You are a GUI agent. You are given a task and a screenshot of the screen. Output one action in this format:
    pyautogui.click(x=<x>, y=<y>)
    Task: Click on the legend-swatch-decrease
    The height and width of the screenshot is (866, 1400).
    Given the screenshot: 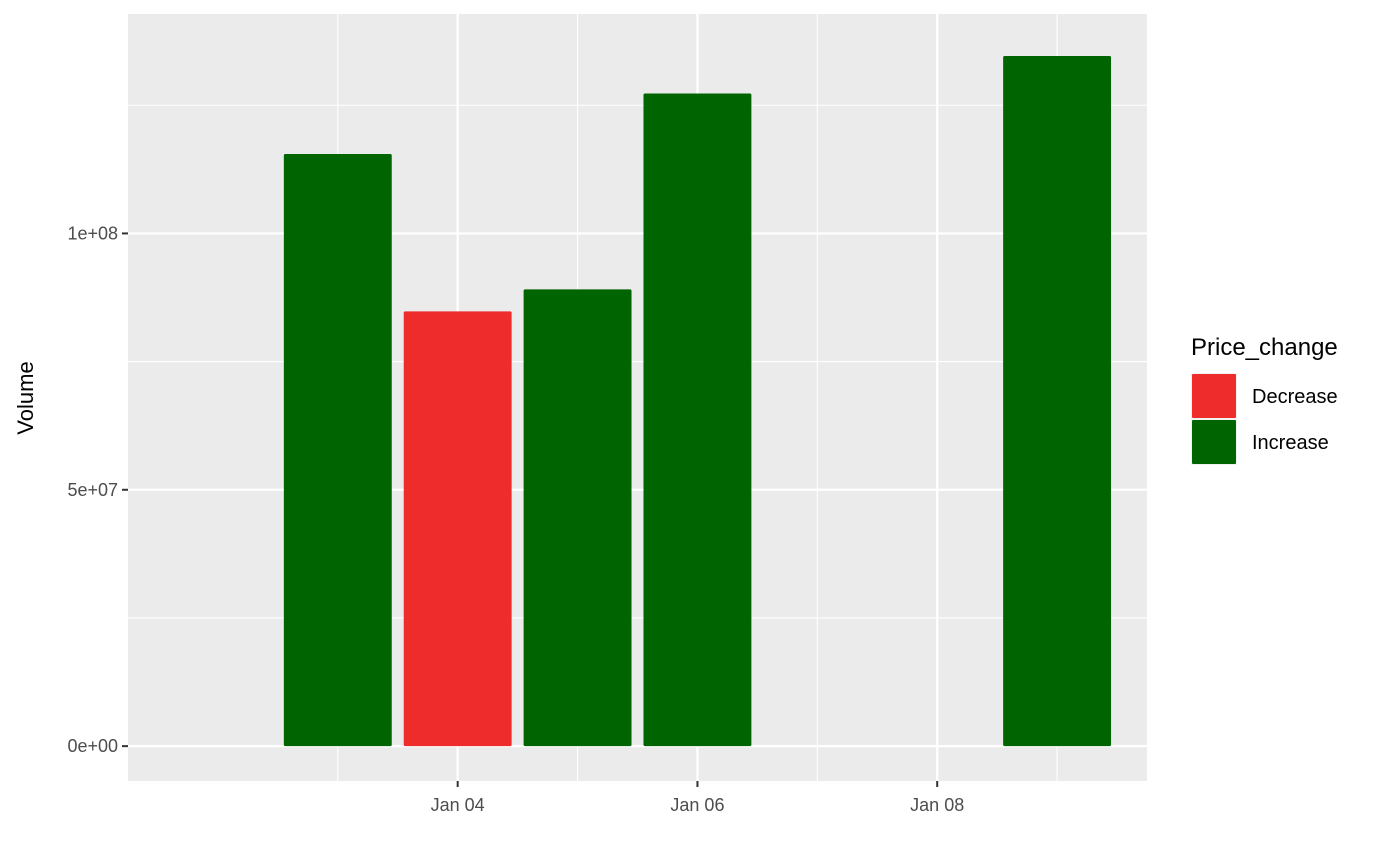 What is the action you would take?
    pyautogui.click(x=1214, y=396)
    